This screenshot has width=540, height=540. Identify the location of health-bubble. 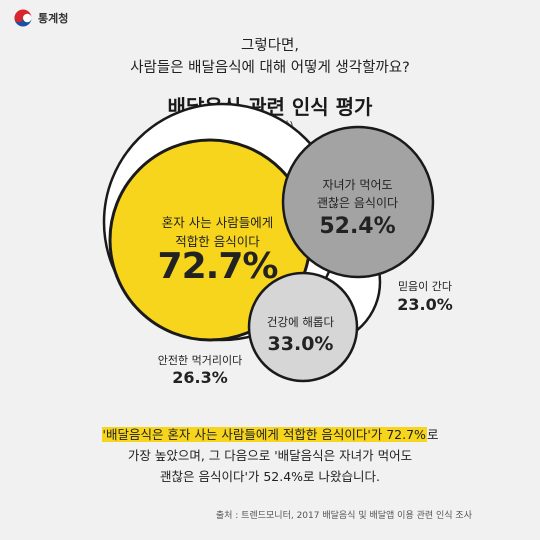
(303, 327).